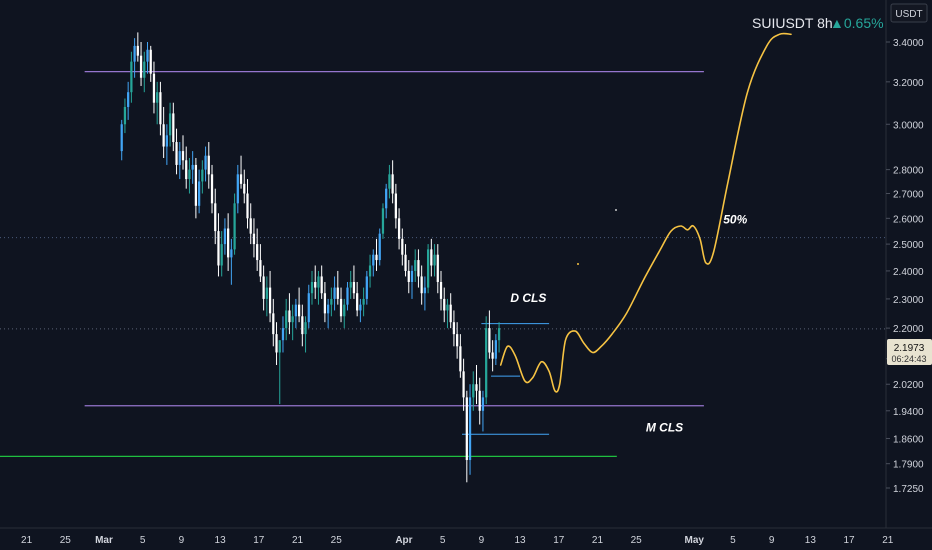 The width and height of the screenshot is (932, 550). I want to click on x-tick-label: 5, so click(143, 540).